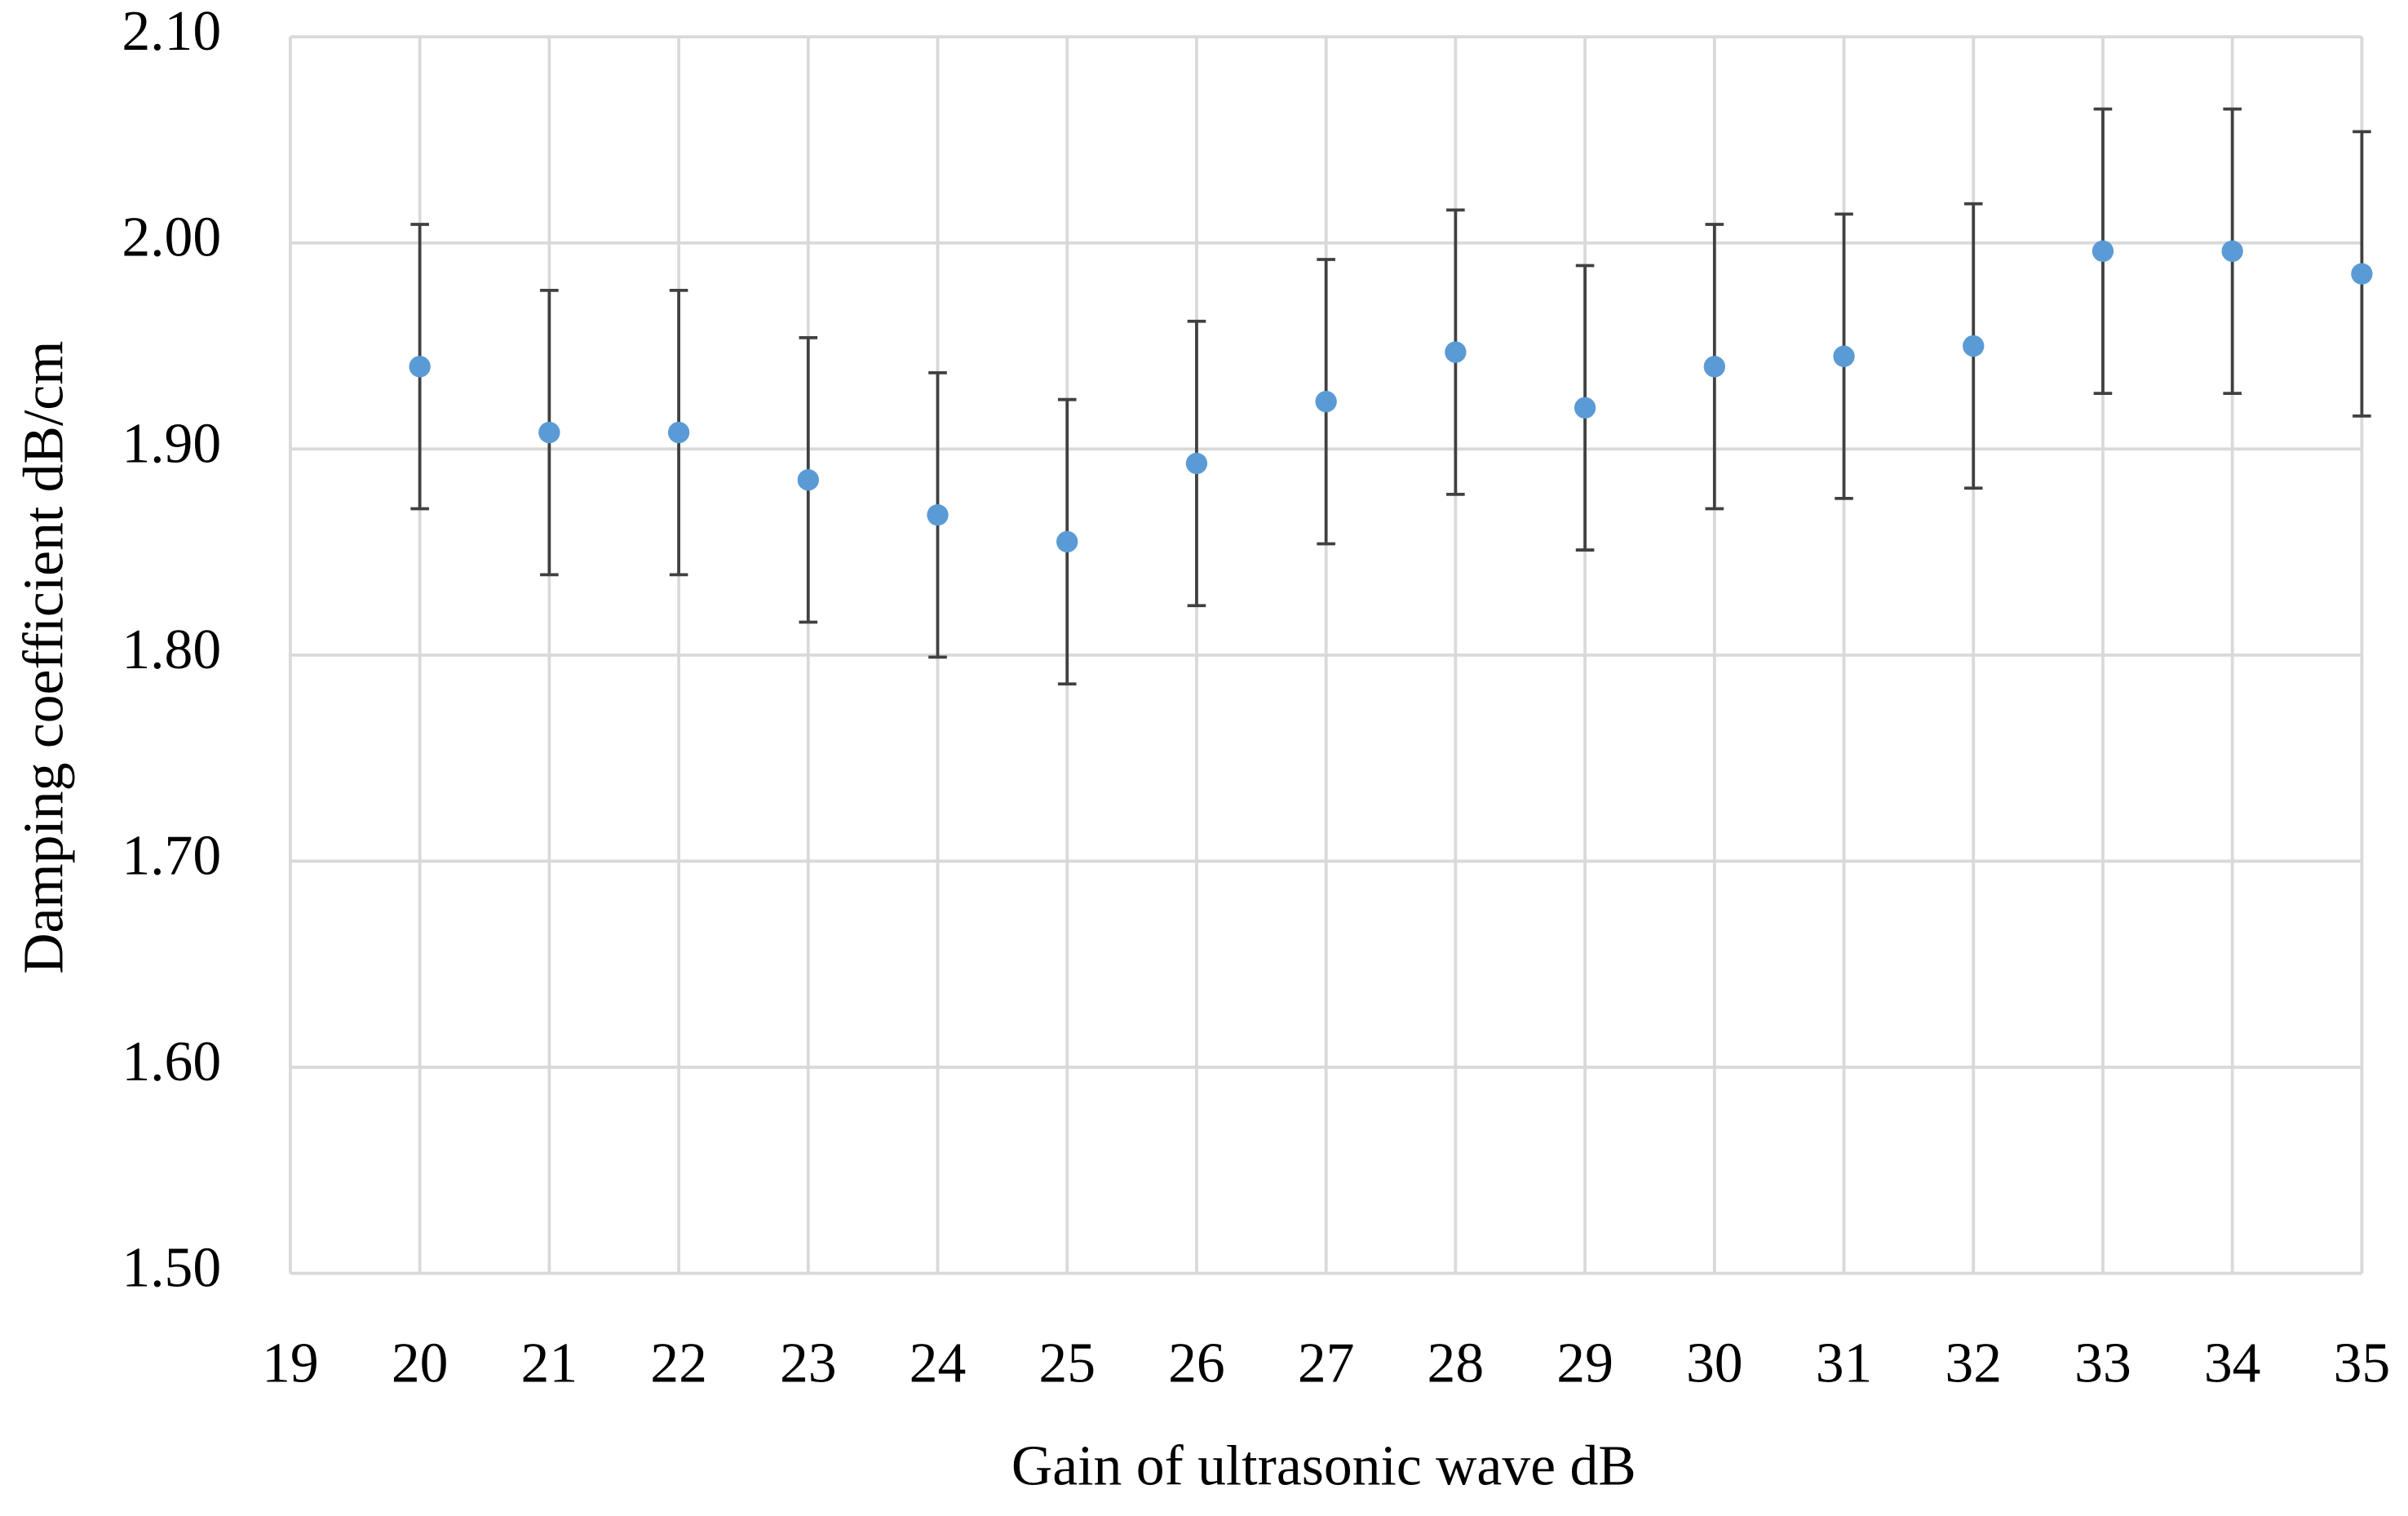 This screenshot has height=1516, width=2408. I want to click on x-tick-label: 22, so click(678, 1363).